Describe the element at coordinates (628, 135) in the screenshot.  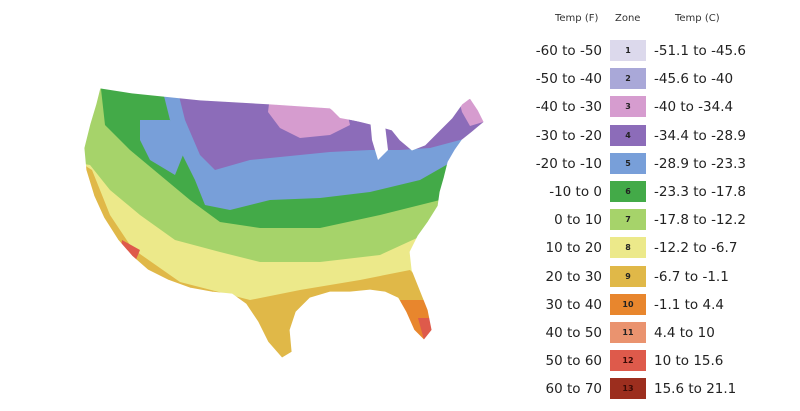
I see `zone-swatch: 4` at that location.